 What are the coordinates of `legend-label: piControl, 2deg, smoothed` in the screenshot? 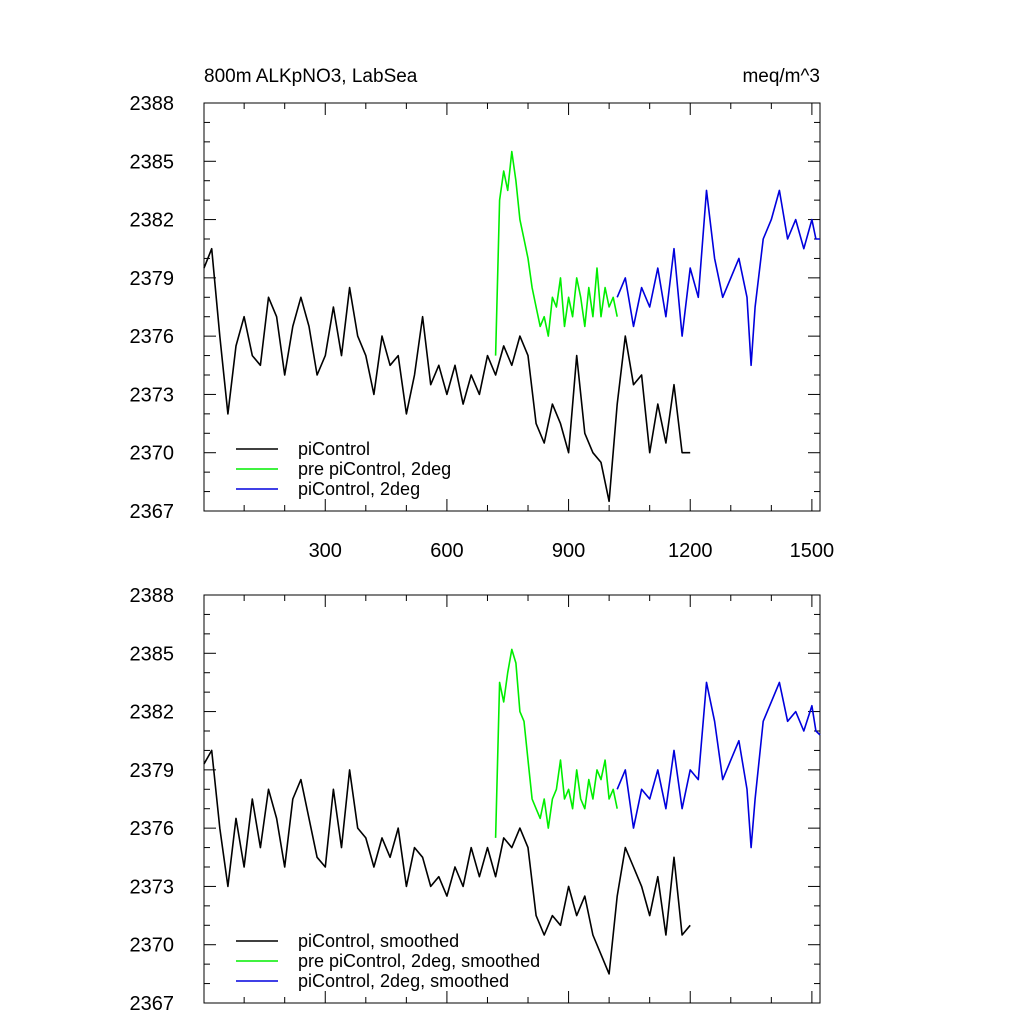 It's located at (403, 981).